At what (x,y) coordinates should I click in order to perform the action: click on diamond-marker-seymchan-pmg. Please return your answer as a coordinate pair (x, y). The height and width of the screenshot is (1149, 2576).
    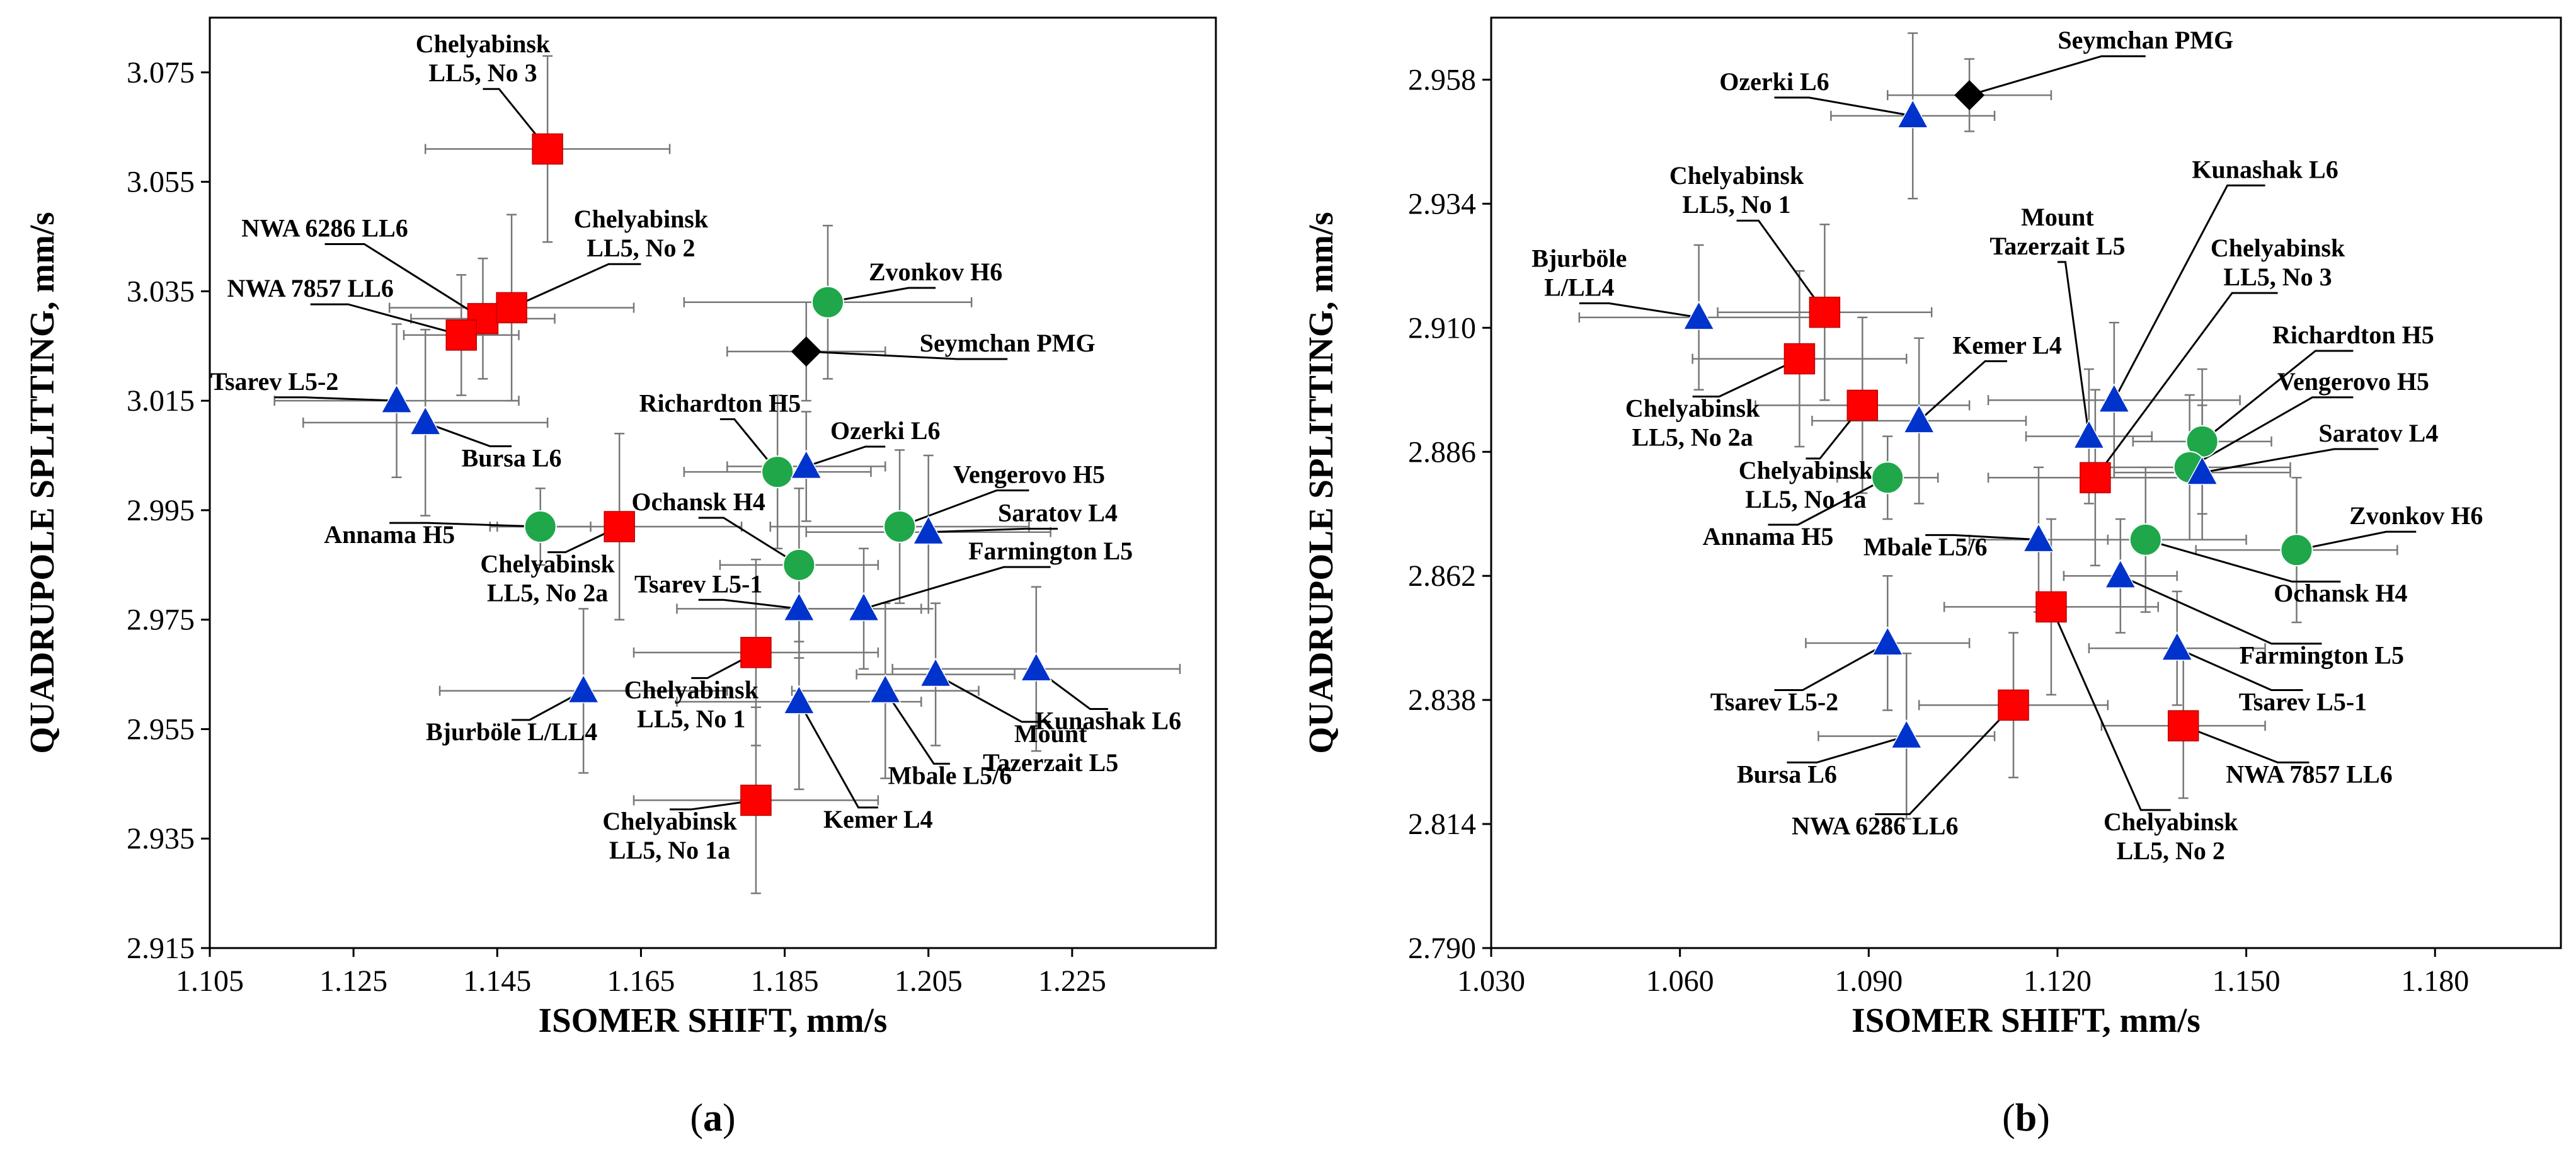
    Looking at the image, I should click on (806, 351).